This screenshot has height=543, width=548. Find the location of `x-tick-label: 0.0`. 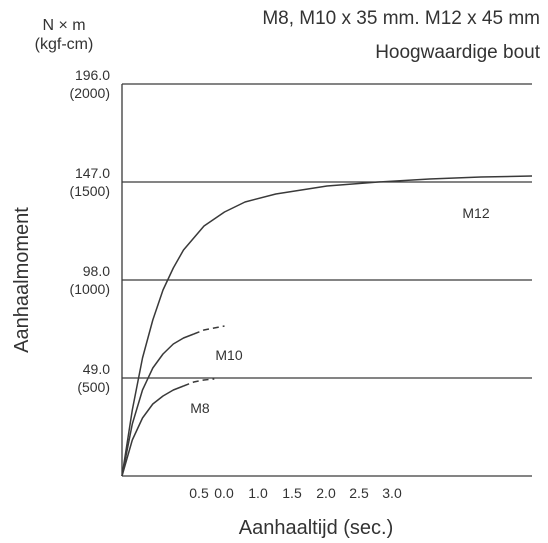

x-tick-label: 0.0 is located at coordinates (224, 493).